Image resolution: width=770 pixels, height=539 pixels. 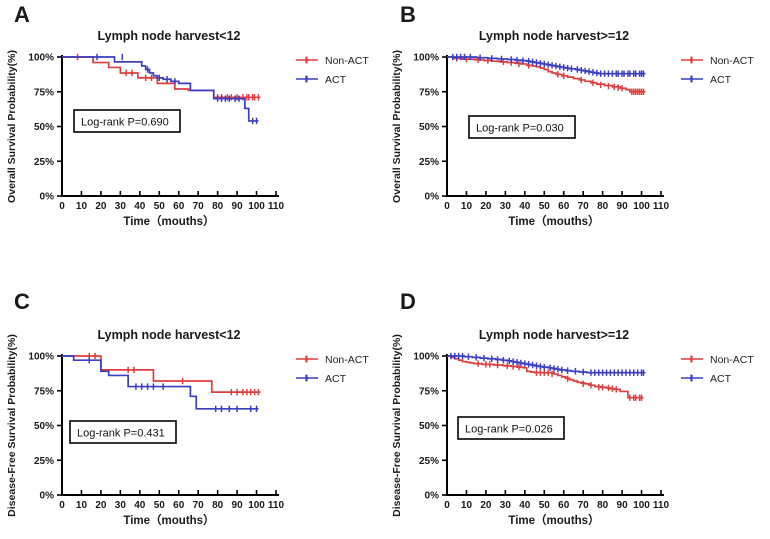 What do you see at coordinates (22, 14) in the screenshot?
I see `panel-letter-a: A` at bounding box center [22, 14].